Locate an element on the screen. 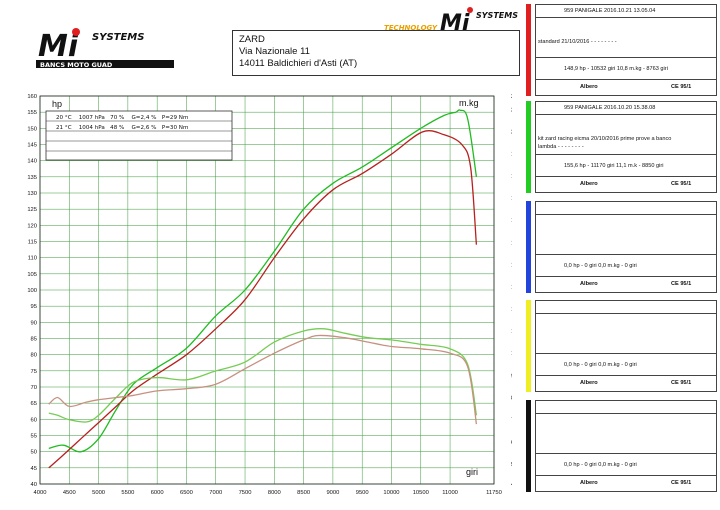 The height and width of the screenshot is (510, 720). y-right-tick-label: 4,1 is located at coordinates (511, 485).